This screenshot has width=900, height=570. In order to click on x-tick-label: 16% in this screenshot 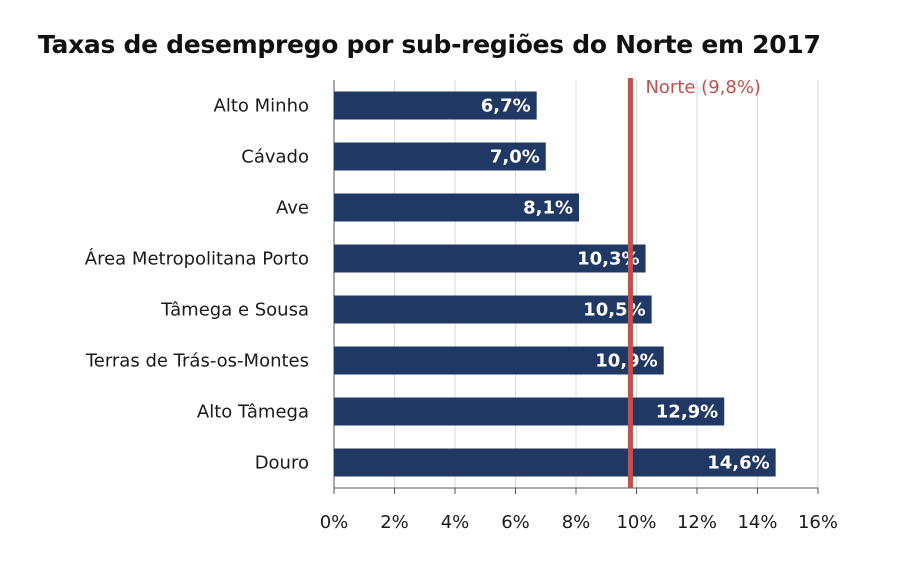, I will do `click(818, 522)`.